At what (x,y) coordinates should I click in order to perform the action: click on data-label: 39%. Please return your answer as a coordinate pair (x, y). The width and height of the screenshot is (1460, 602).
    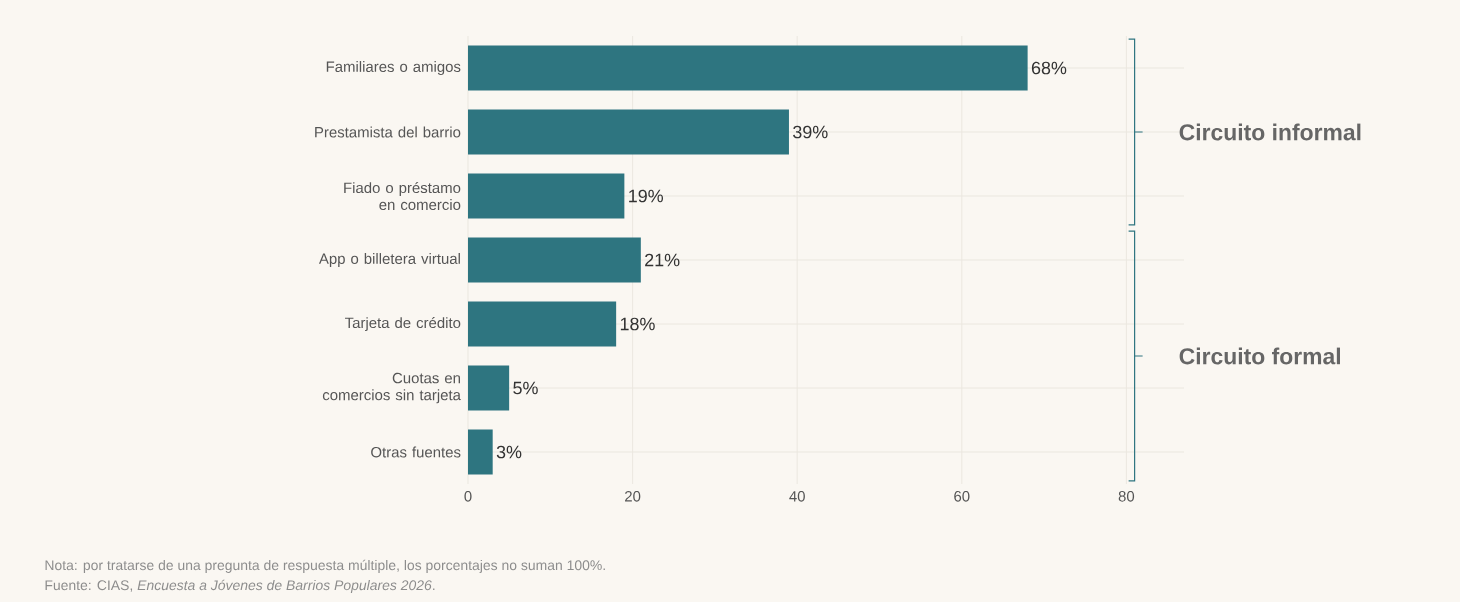
    Looking at the image, I should click on (810, 132).